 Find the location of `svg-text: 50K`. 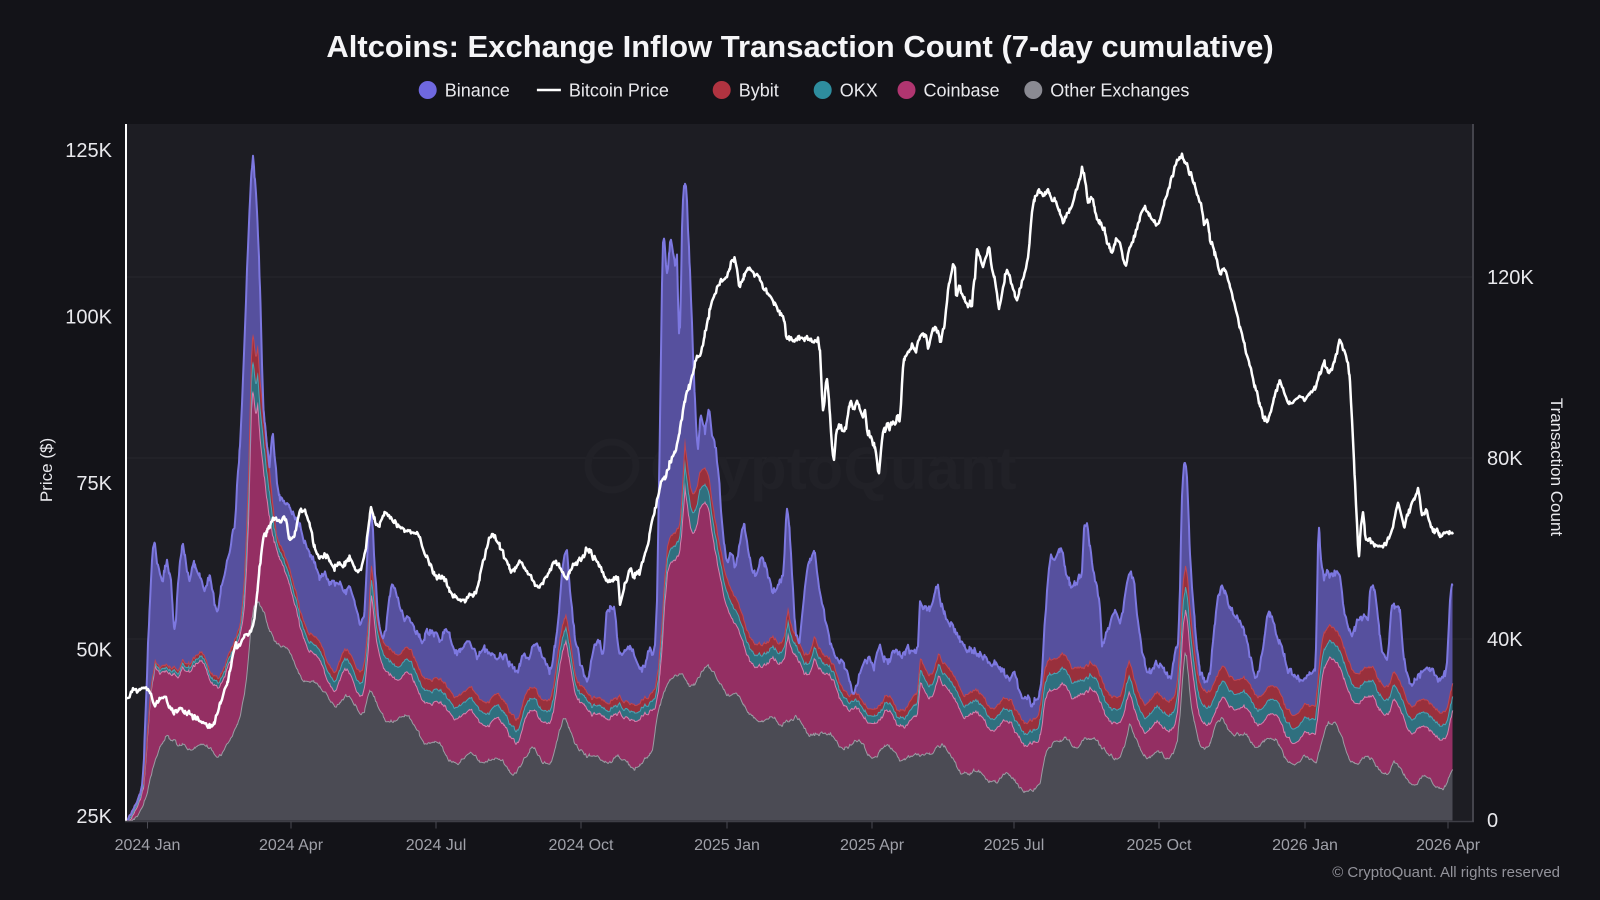

svg-text: 50K is located at coordinates (94, 651).